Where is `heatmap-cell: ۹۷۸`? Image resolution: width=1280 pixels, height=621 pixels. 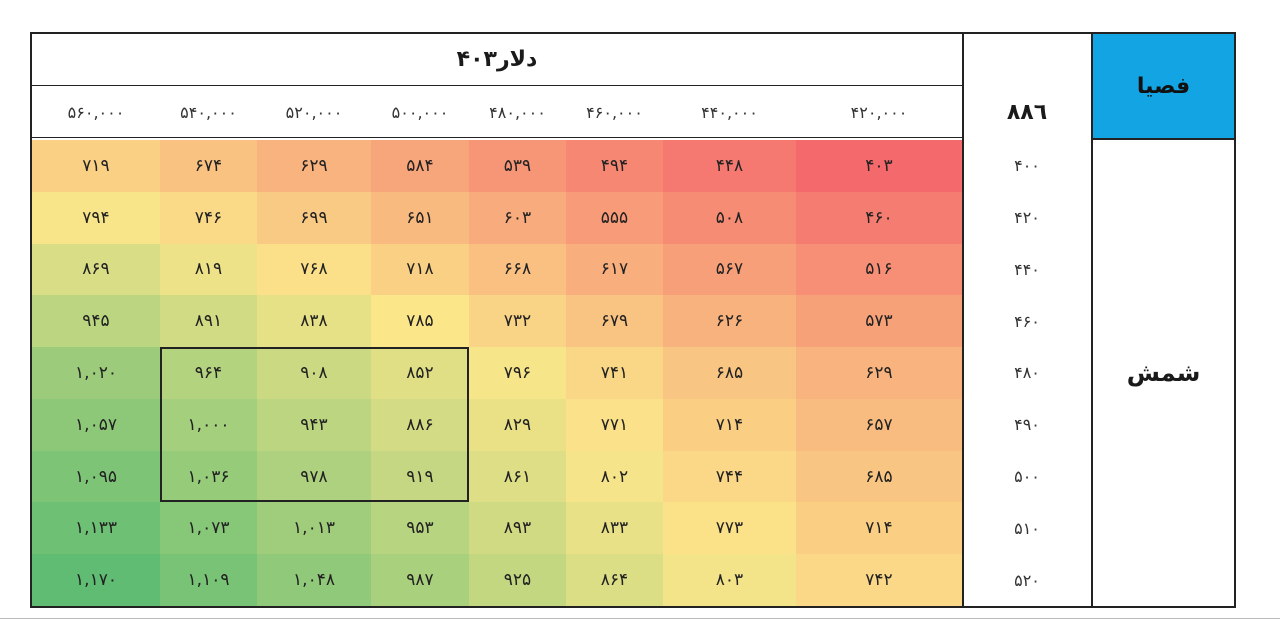 heatmap-cell: ۹۷۸ is located at coordinates (314, 476).